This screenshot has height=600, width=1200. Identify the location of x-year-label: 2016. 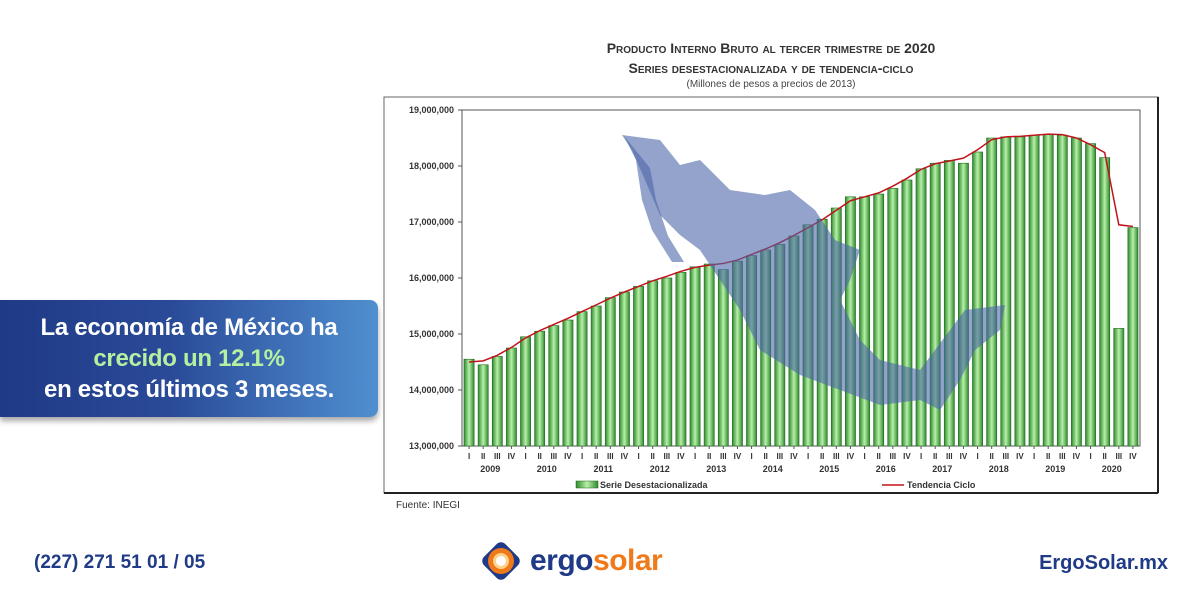
(886, 469).